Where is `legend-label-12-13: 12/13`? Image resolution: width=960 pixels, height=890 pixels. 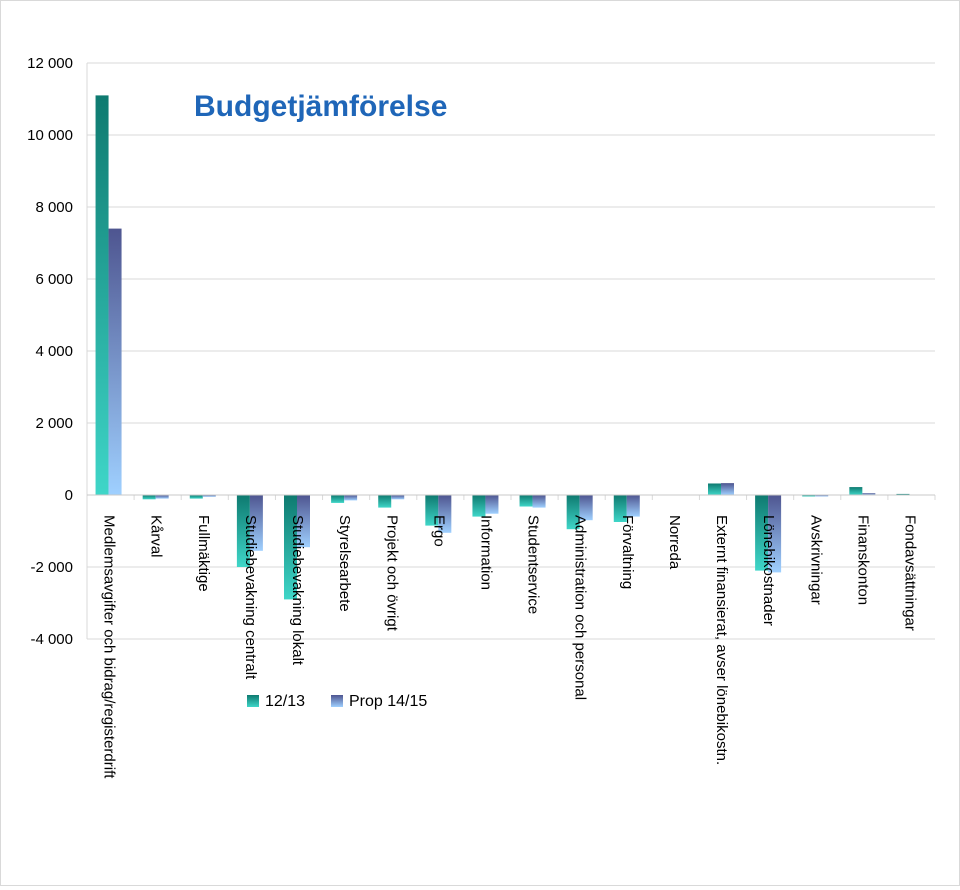
legend-label-12-13: 12/13 is located at coordinates (285, 701).